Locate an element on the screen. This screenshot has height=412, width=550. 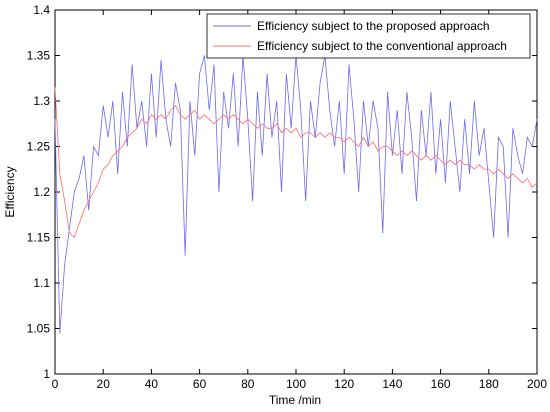
x-tick-label: 80 is located at coordinates (248, 384).